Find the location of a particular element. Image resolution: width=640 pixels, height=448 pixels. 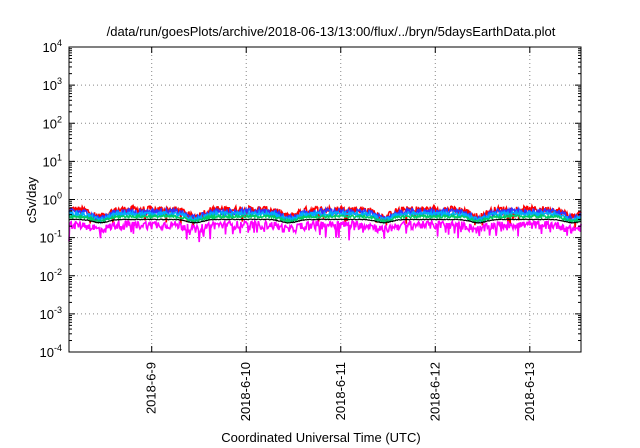

x-tick-label: 2018-6-11 is located at coordinates (340, 391).